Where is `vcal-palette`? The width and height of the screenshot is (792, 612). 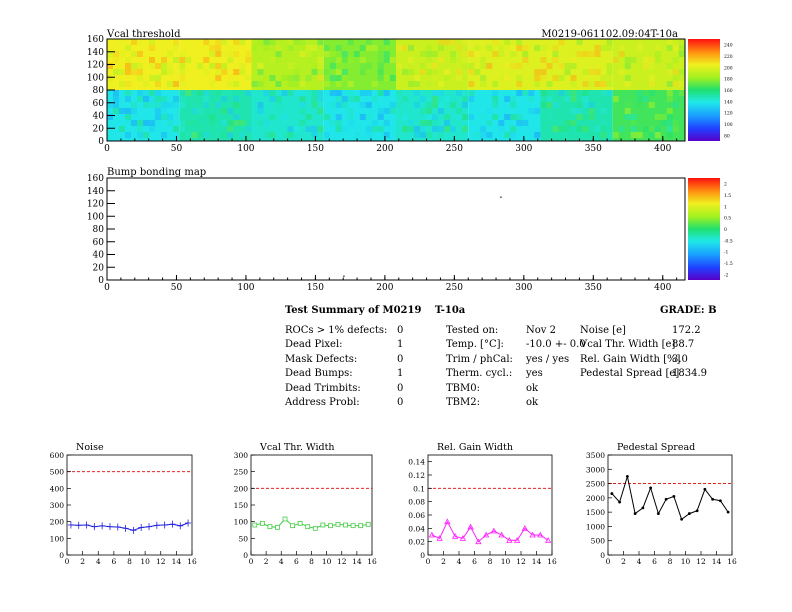
vcal-palette is located at coordinates (704, 90).